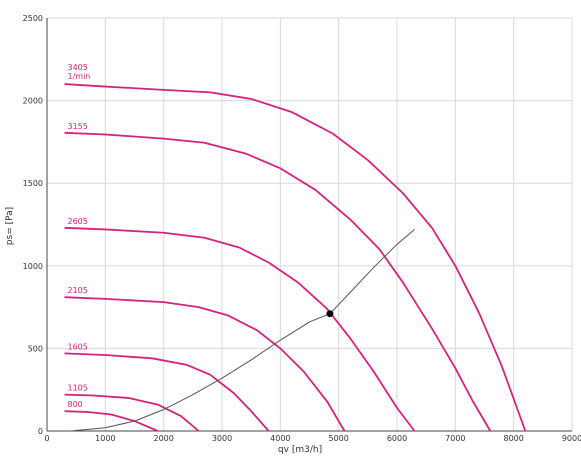 The height and width of the screenshot is (457, 581). What do you see at coordinates (40, 431) in the screenshot?
I see `y-tick-label: 0` at bounding box center [40, 431].